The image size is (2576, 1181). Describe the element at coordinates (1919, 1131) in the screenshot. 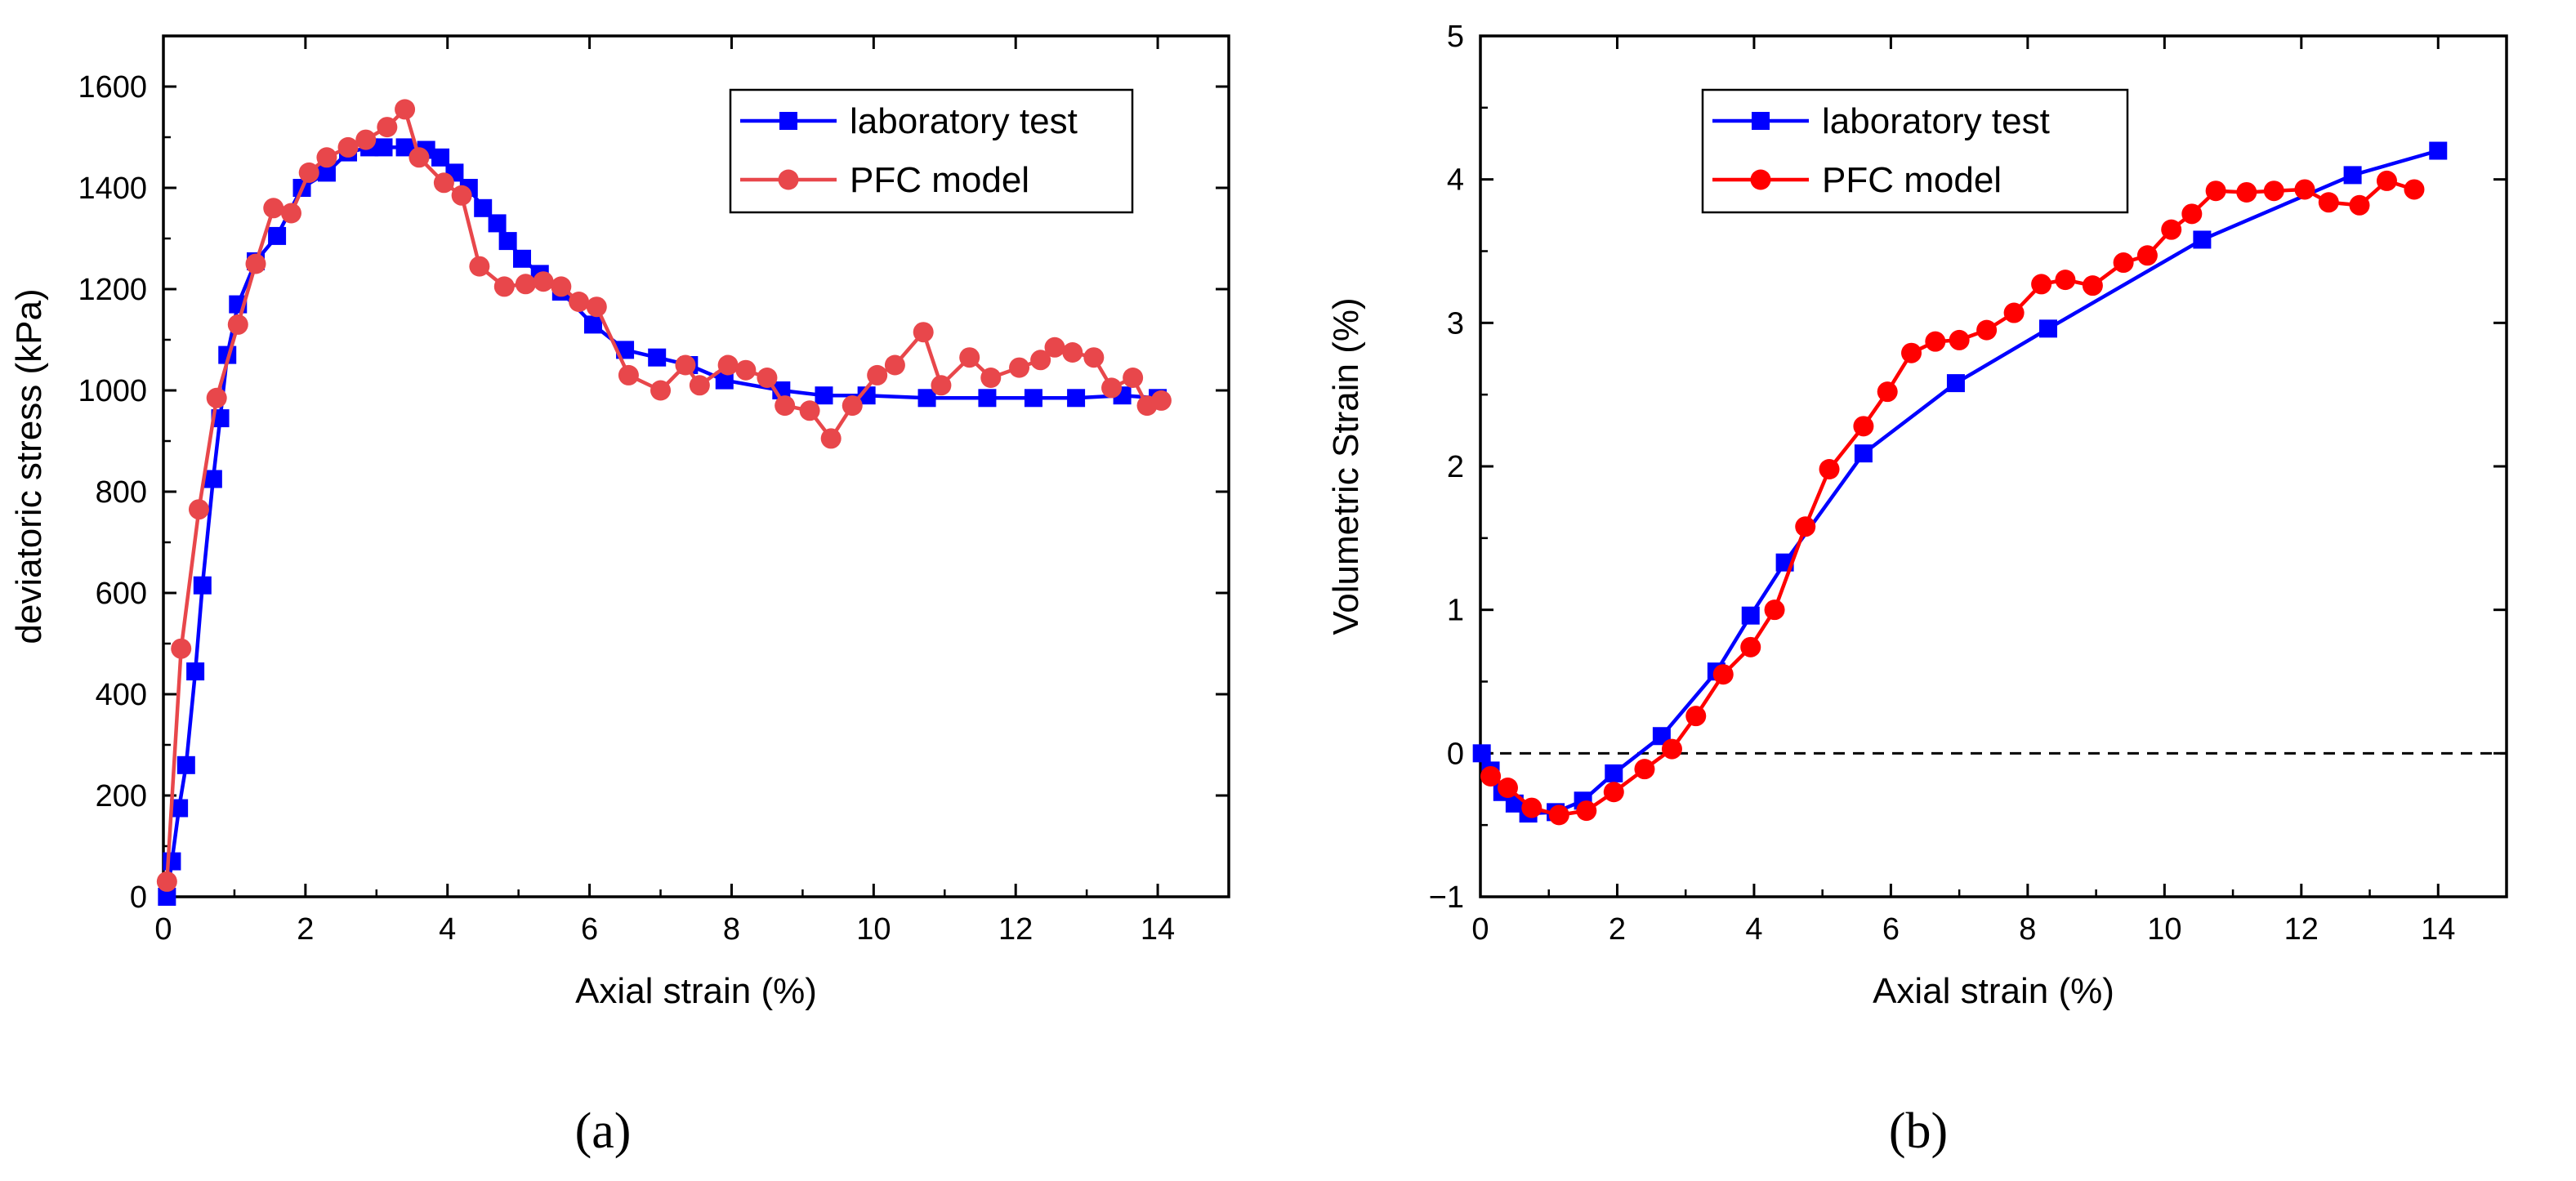

I see `panel-label-b: (b)` at that location.